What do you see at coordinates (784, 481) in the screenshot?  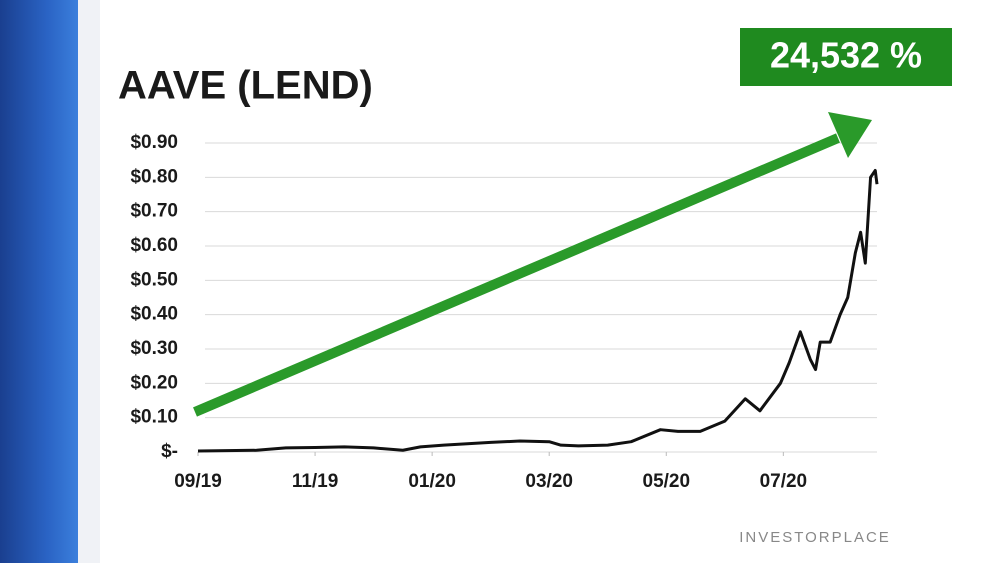 I see `x-tick-label: 07/20` at bounding box center [784, 481].